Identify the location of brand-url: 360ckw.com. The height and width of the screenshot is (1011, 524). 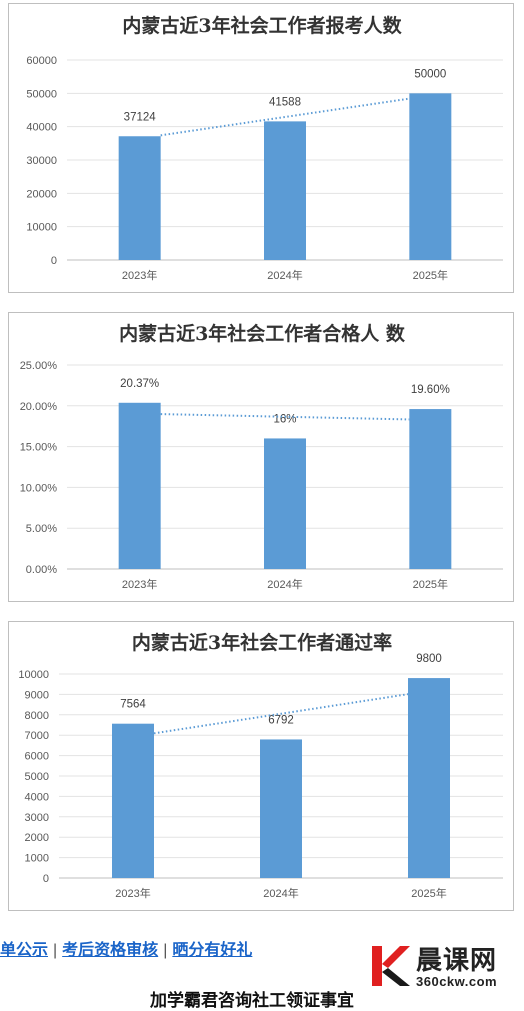
(457, 981).